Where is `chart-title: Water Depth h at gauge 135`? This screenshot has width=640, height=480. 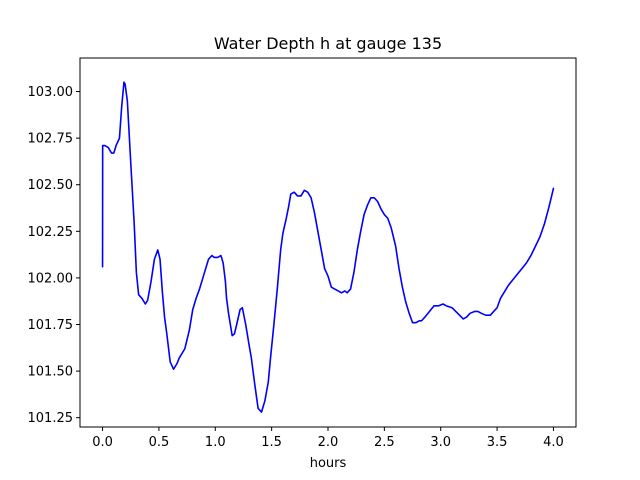 chart-title: Water Depth h at gauge 135 is located at coordinates (328, 43).